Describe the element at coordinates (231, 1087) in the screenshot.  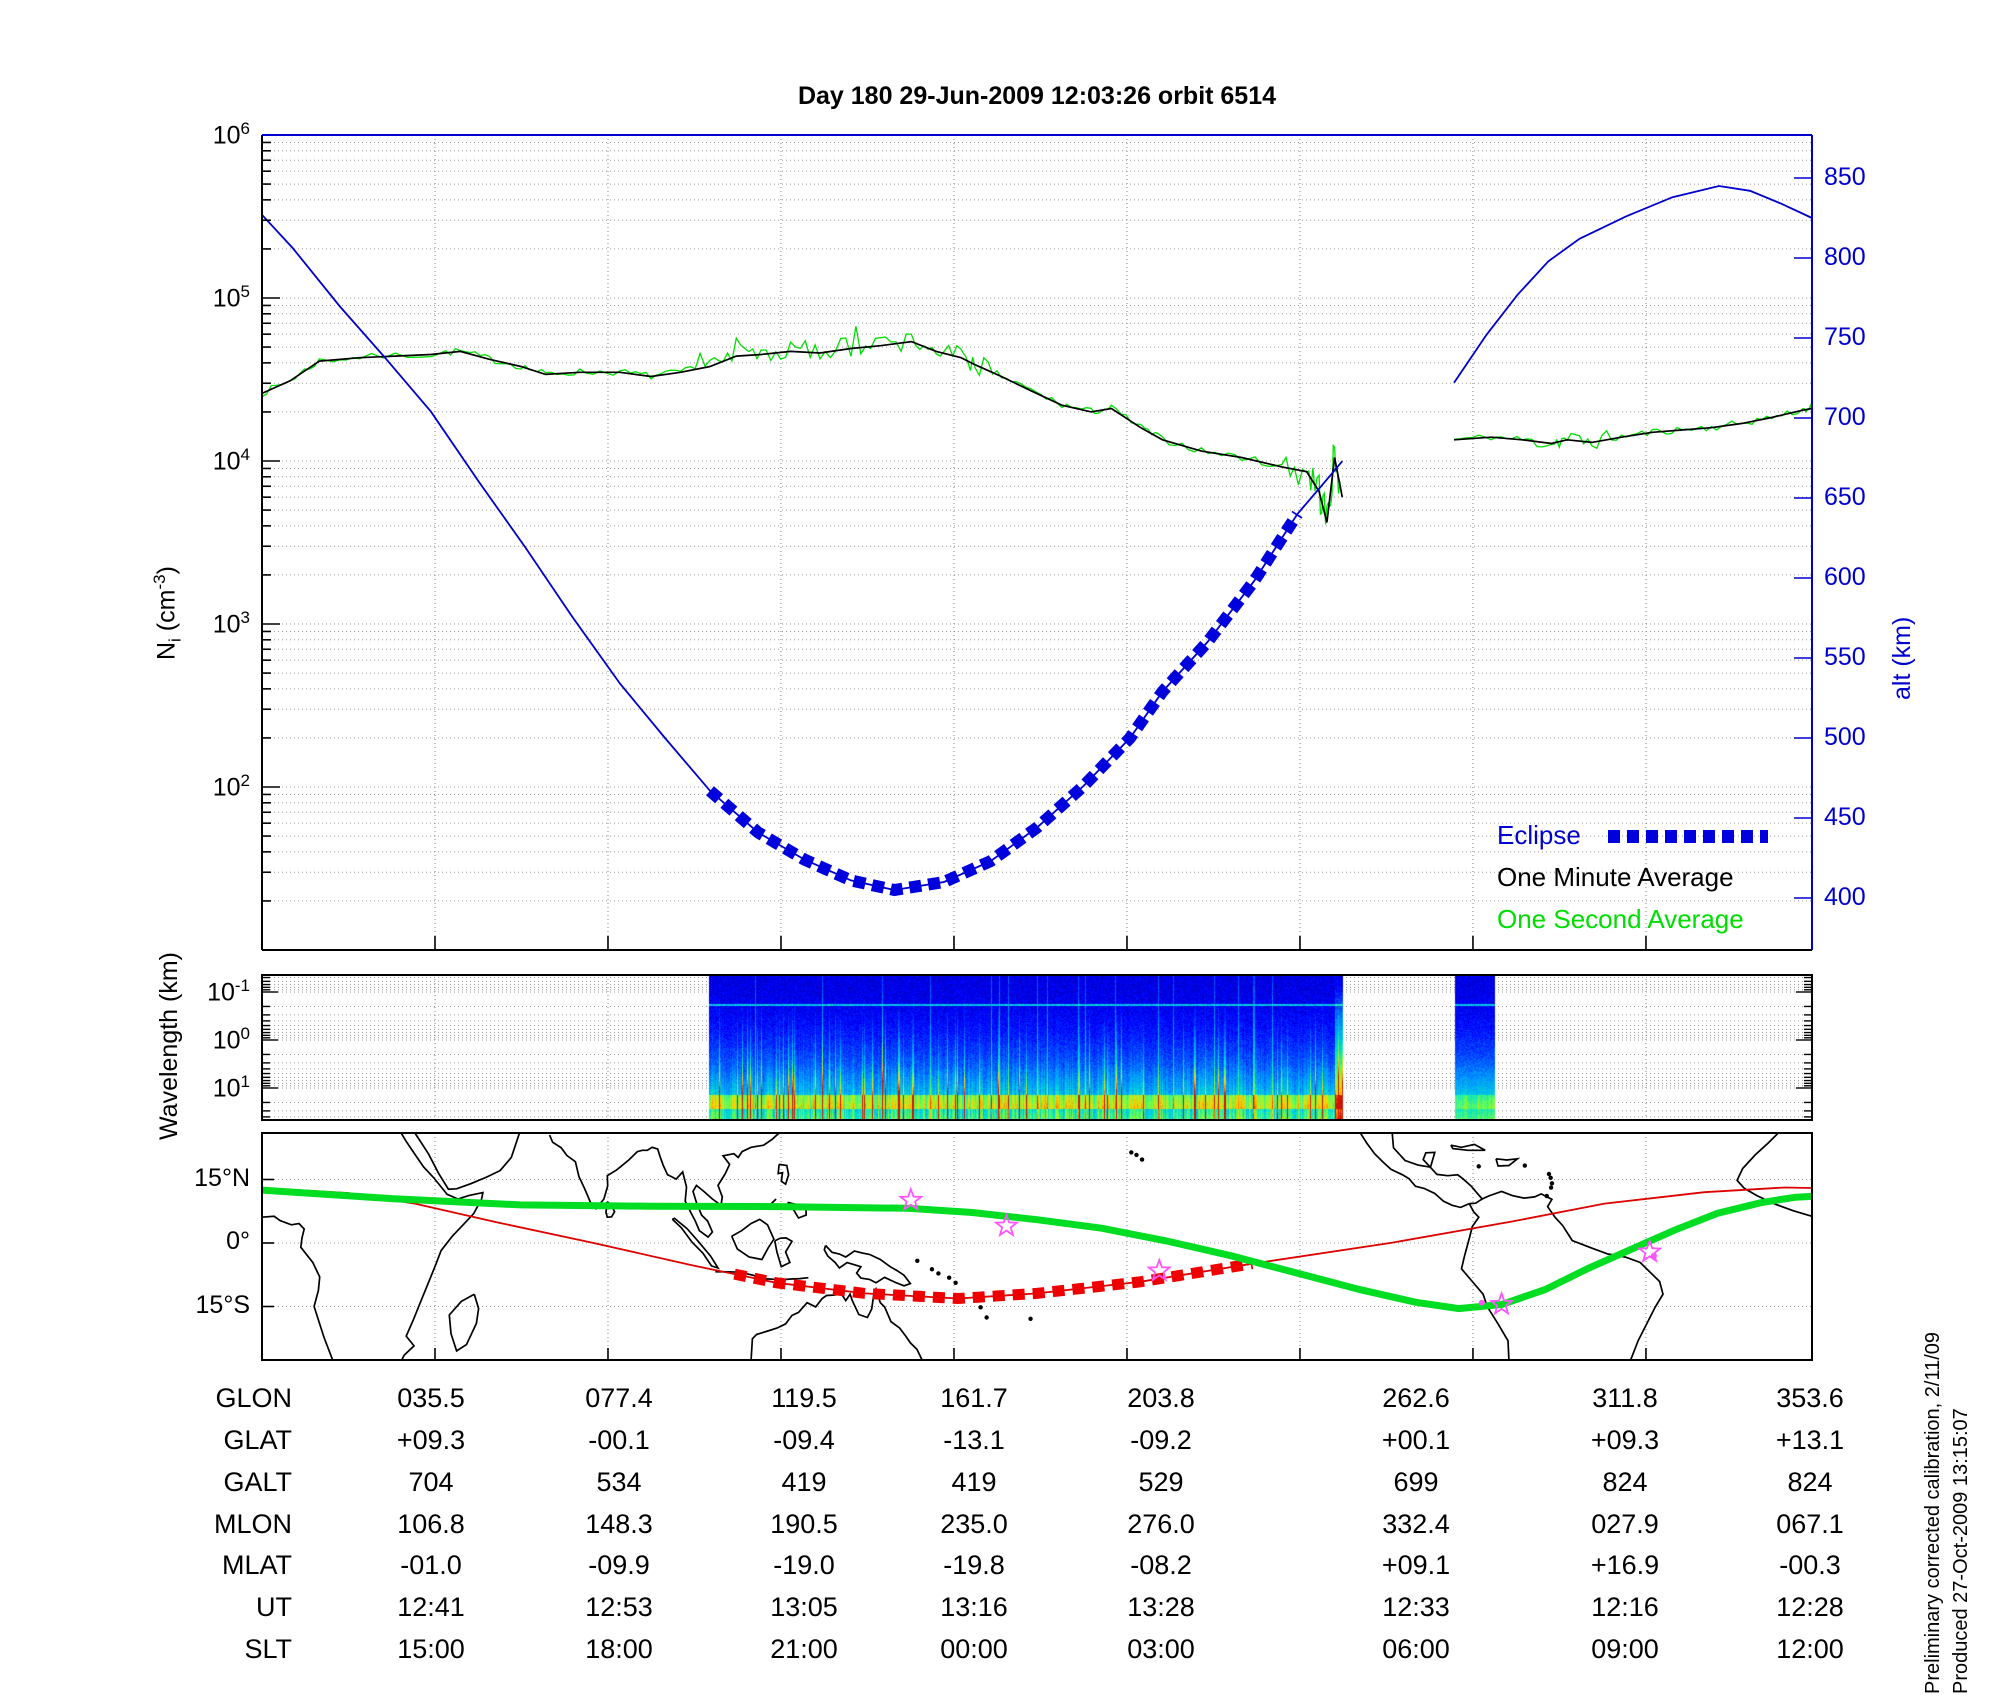
I see `wavelength-tick-label: 101` at that location.